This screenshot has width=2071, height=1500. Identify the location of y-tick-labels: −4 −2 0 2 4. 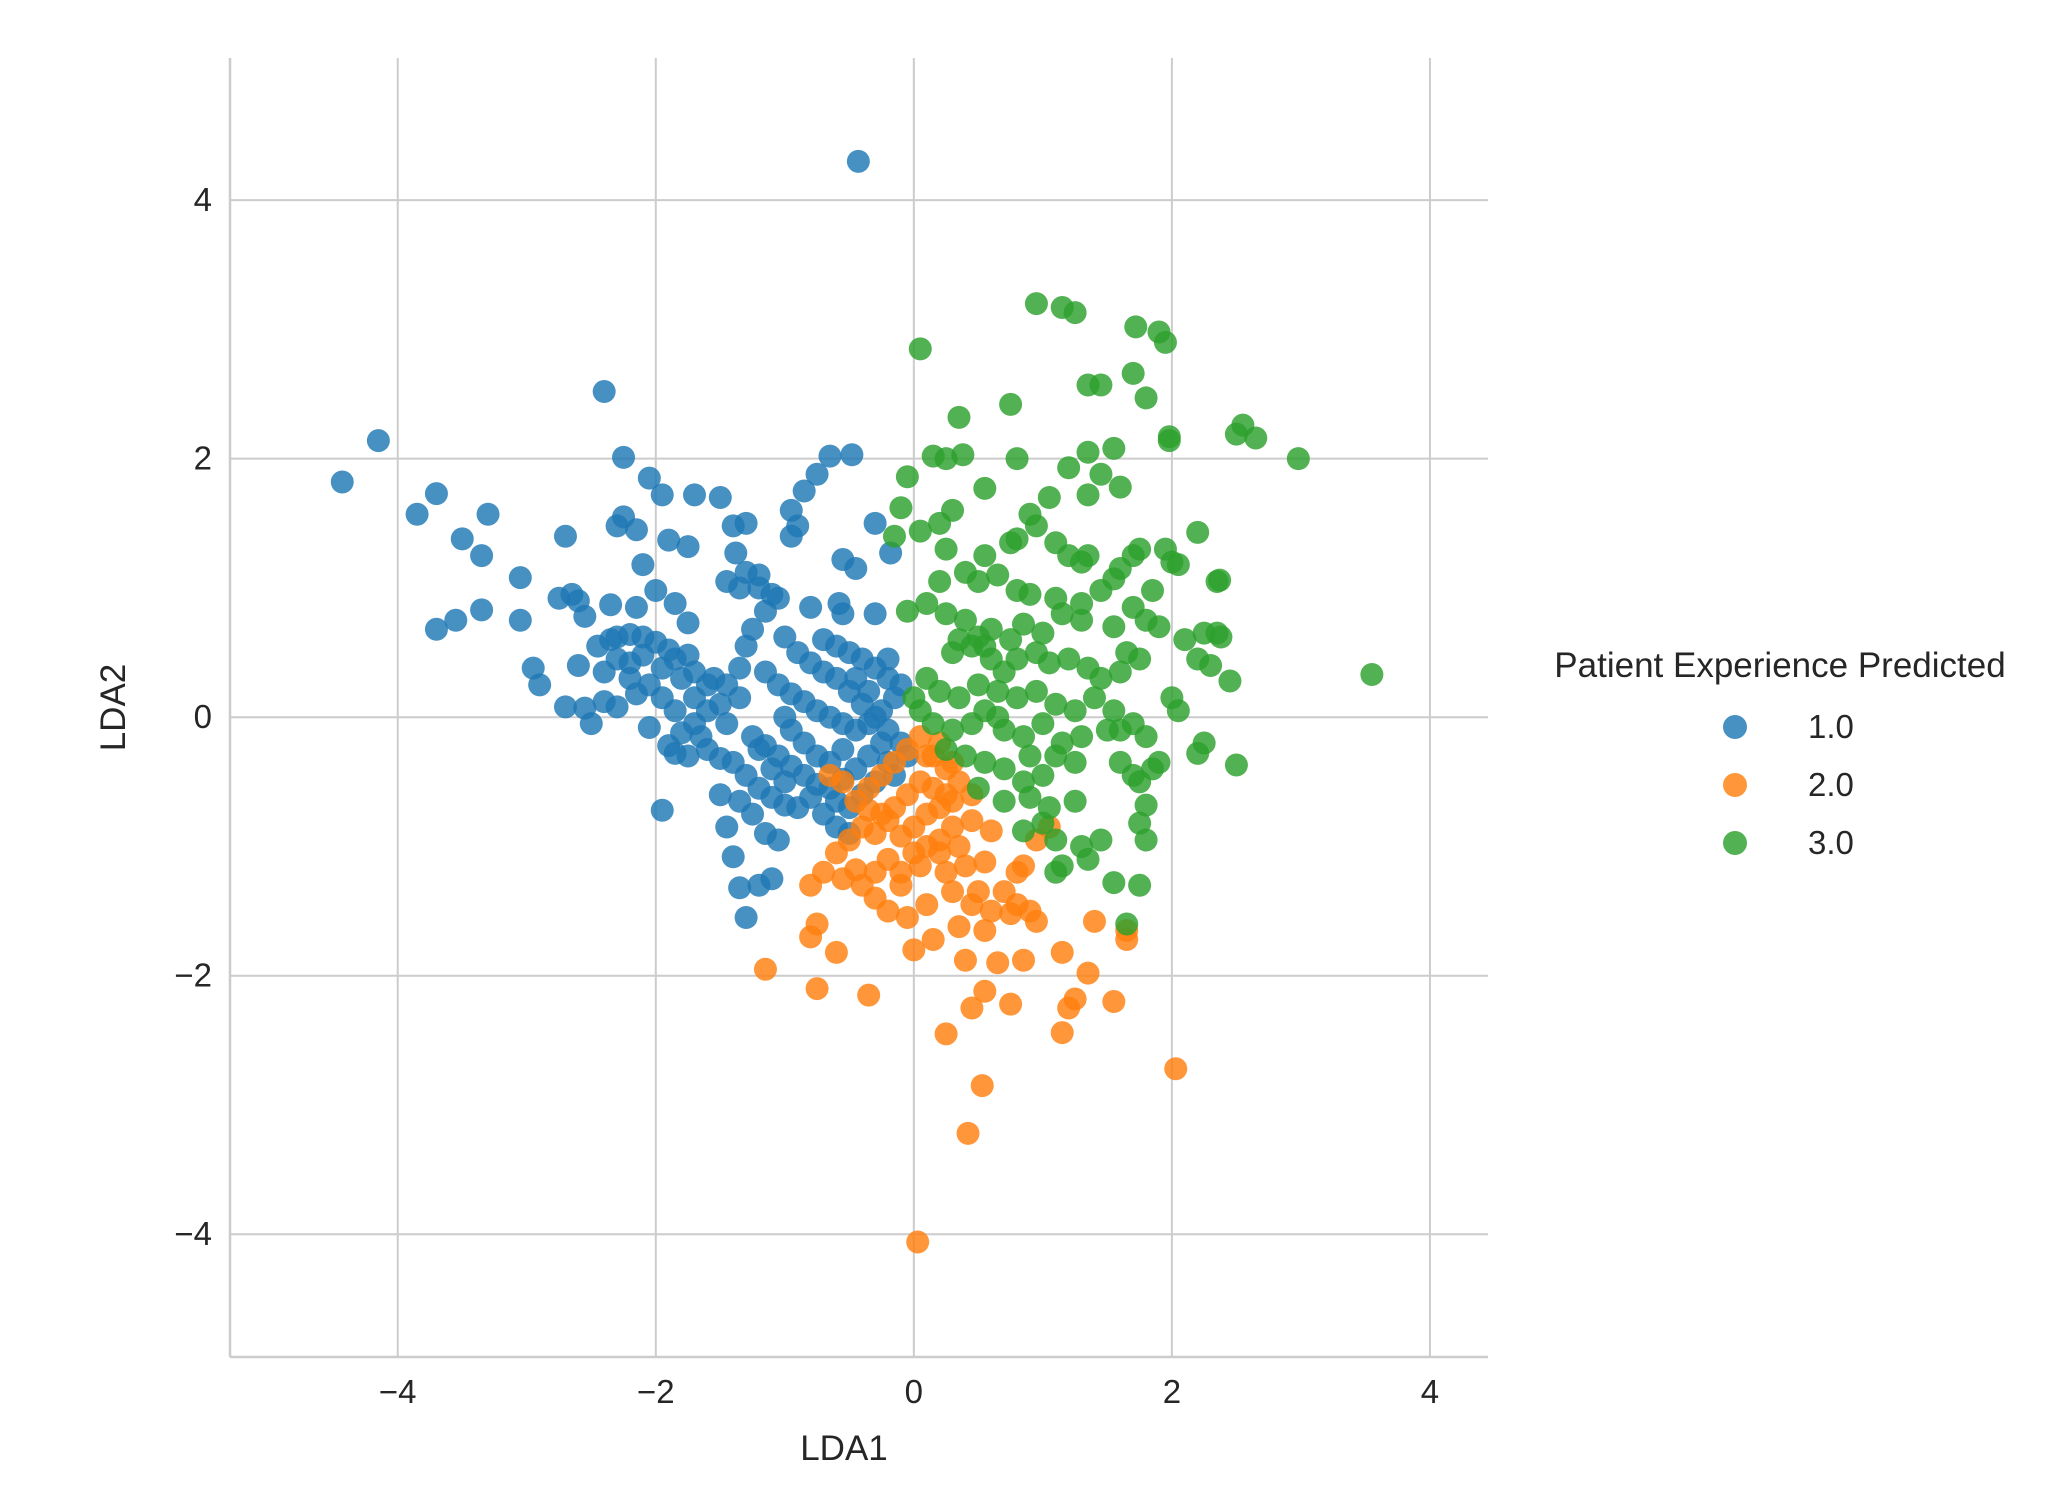
(193, 716).